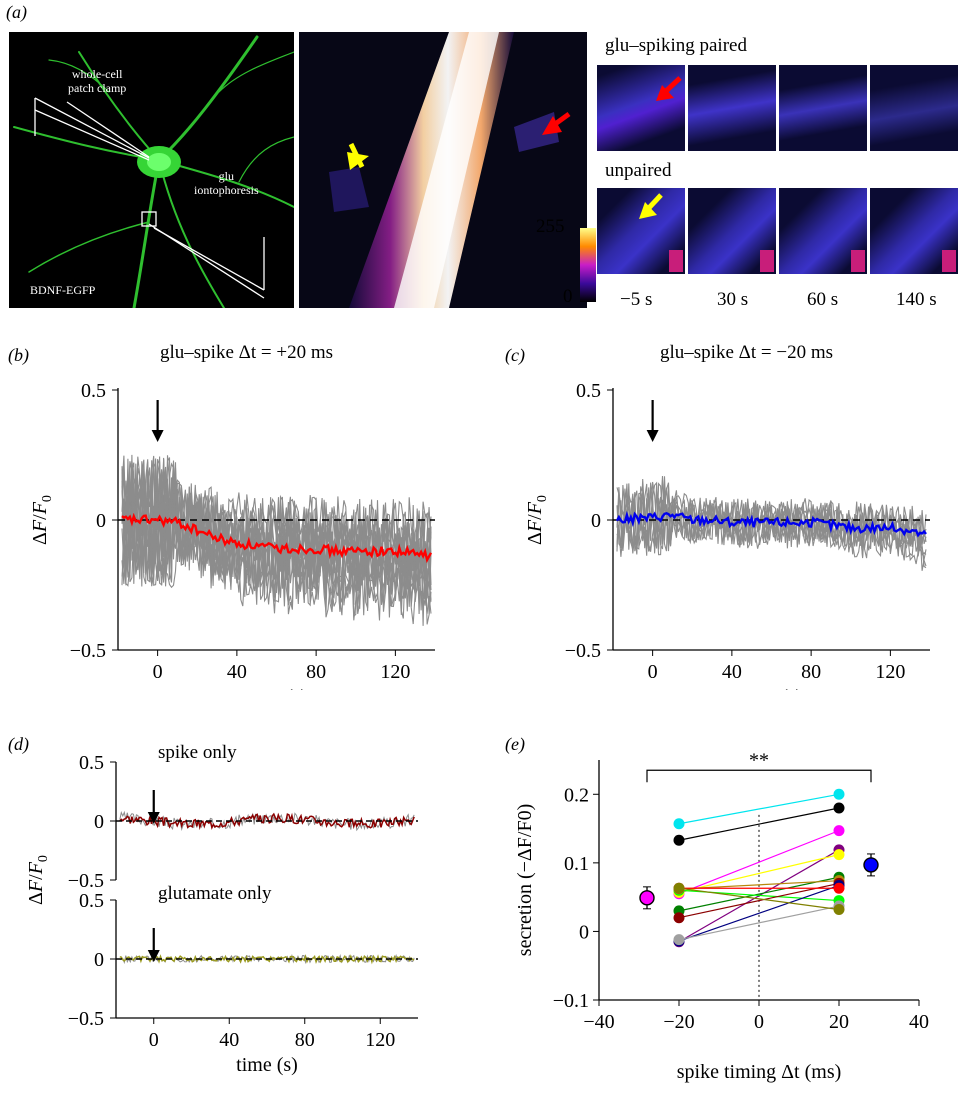 The image size is (963, 1095). What do you see at coordinates (576, 864) in the screenshot?
I see `y-tick-label: 0.1` at bounding box center [576, 864].